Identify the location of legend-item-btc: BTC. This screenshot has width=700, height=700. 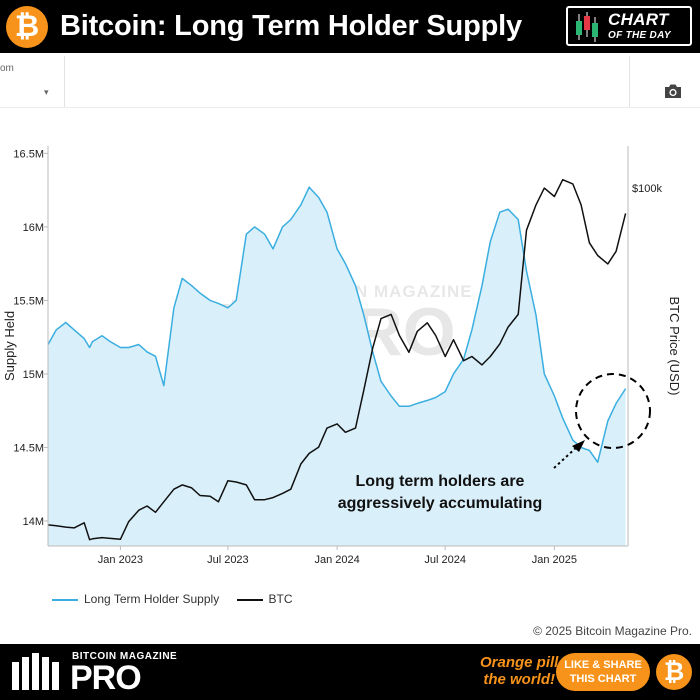
(264, 599).